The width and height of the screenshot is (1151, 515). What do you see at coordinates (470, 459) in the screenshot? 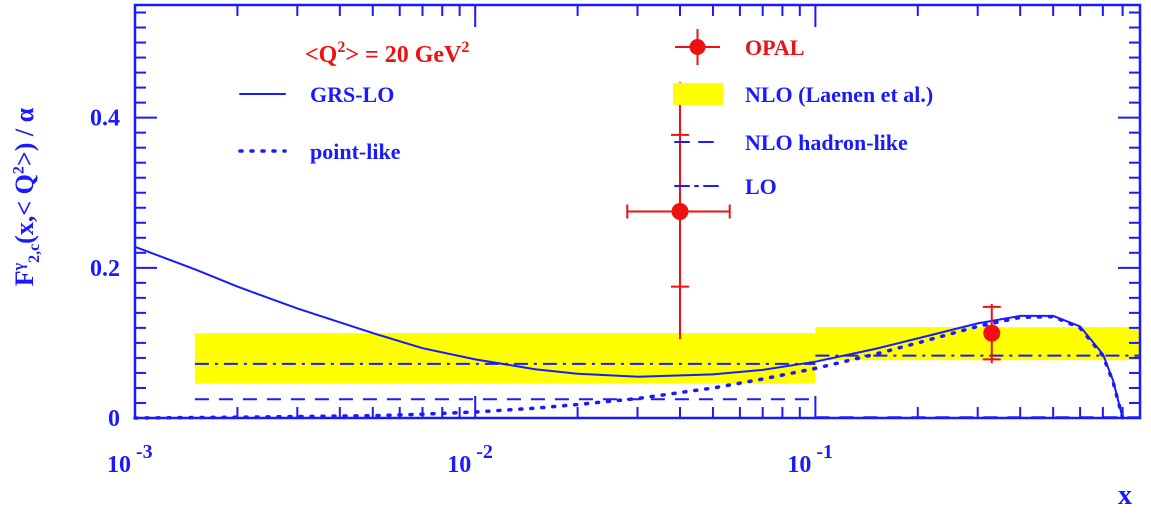
I see `x-tick-label: 10 -2` at bounding box center [470, 459].